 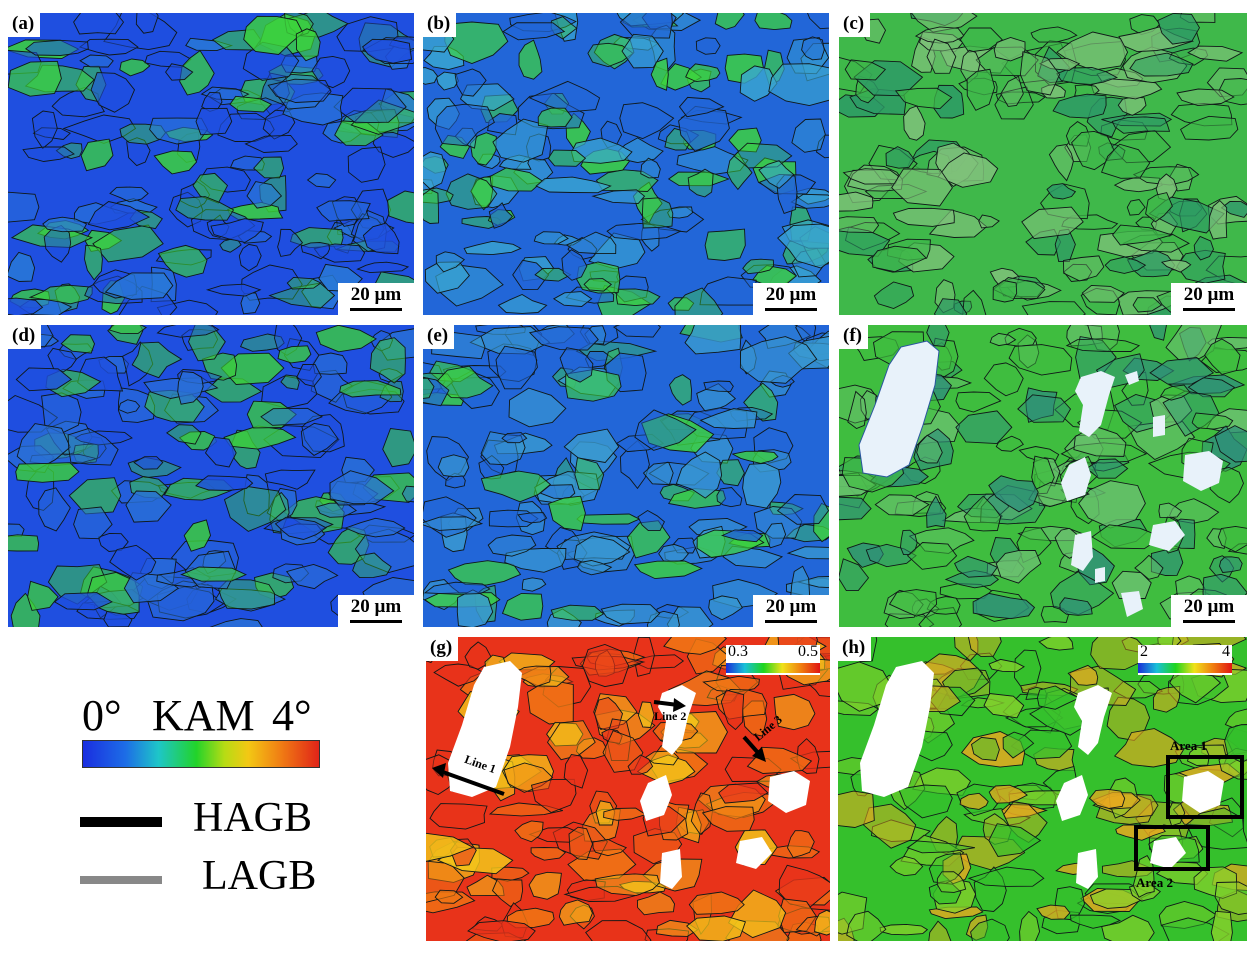 What do you see at coordinates (1043, 164) in the screenshot?
I see `kam-map-c` at bounding box center [1043, 164].